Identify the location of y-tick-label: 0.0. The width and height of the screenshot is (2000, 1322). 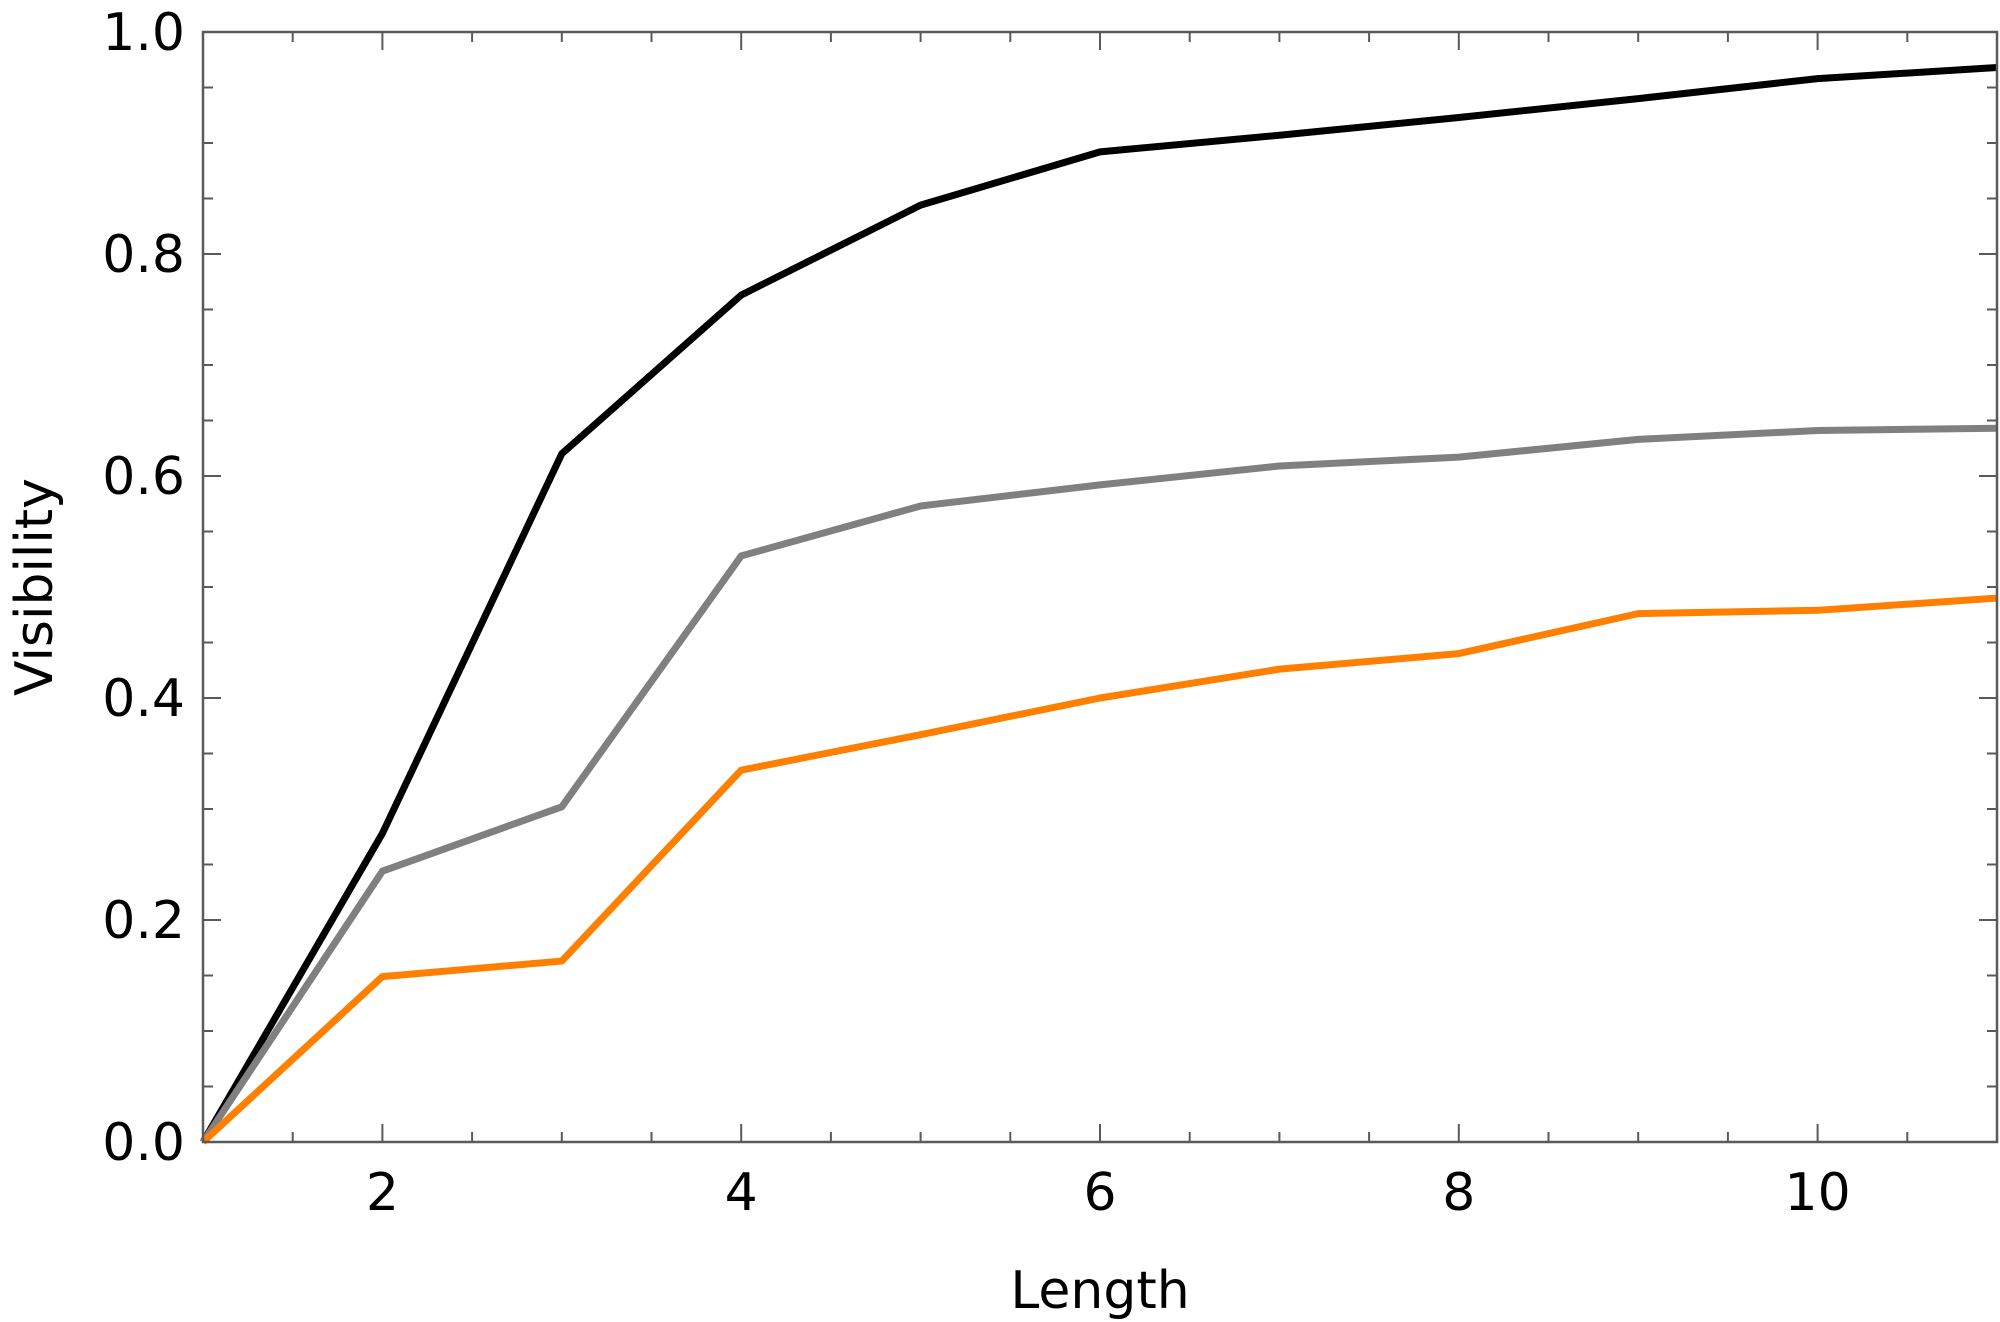
(143, 1143).